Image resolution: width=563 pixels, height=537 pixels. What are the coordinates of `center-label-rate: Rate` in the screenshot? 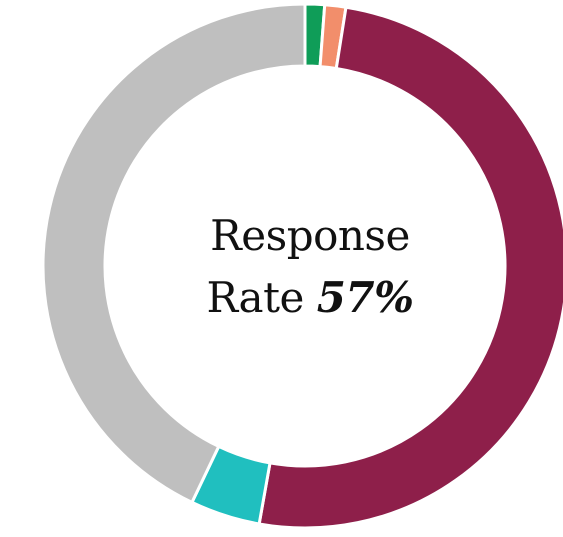 It's located at (255, 297).